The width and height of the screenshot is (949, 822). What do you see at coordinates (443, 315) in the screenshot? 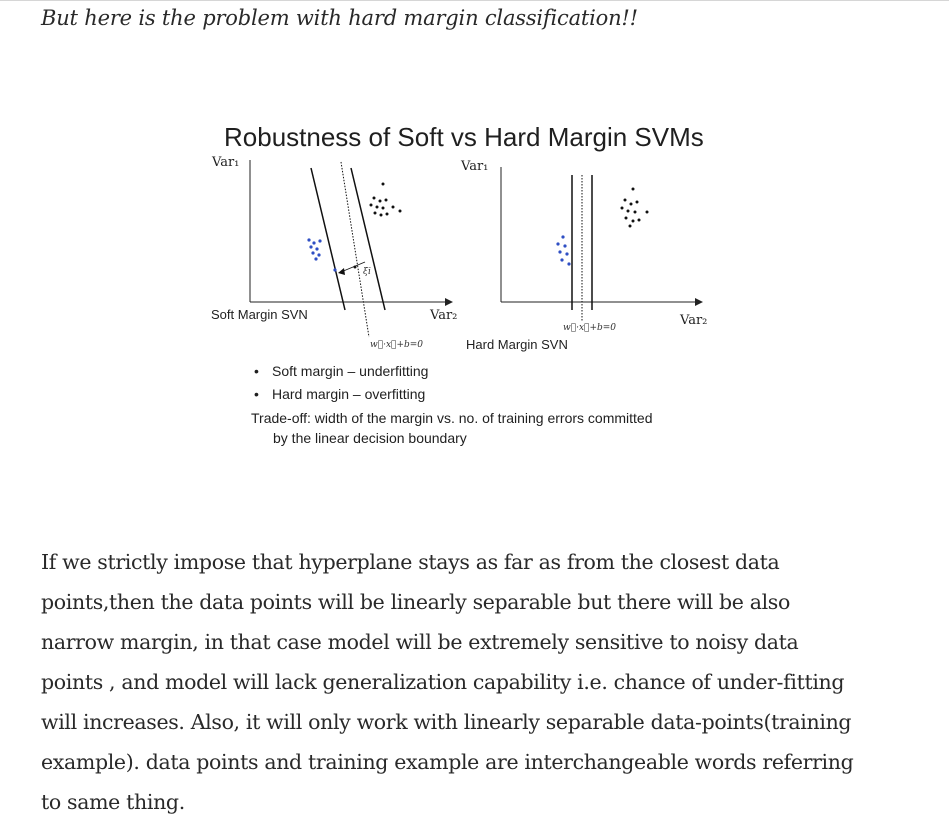
I see `left-x-label: Var₂` at bounding box center [443, 315].